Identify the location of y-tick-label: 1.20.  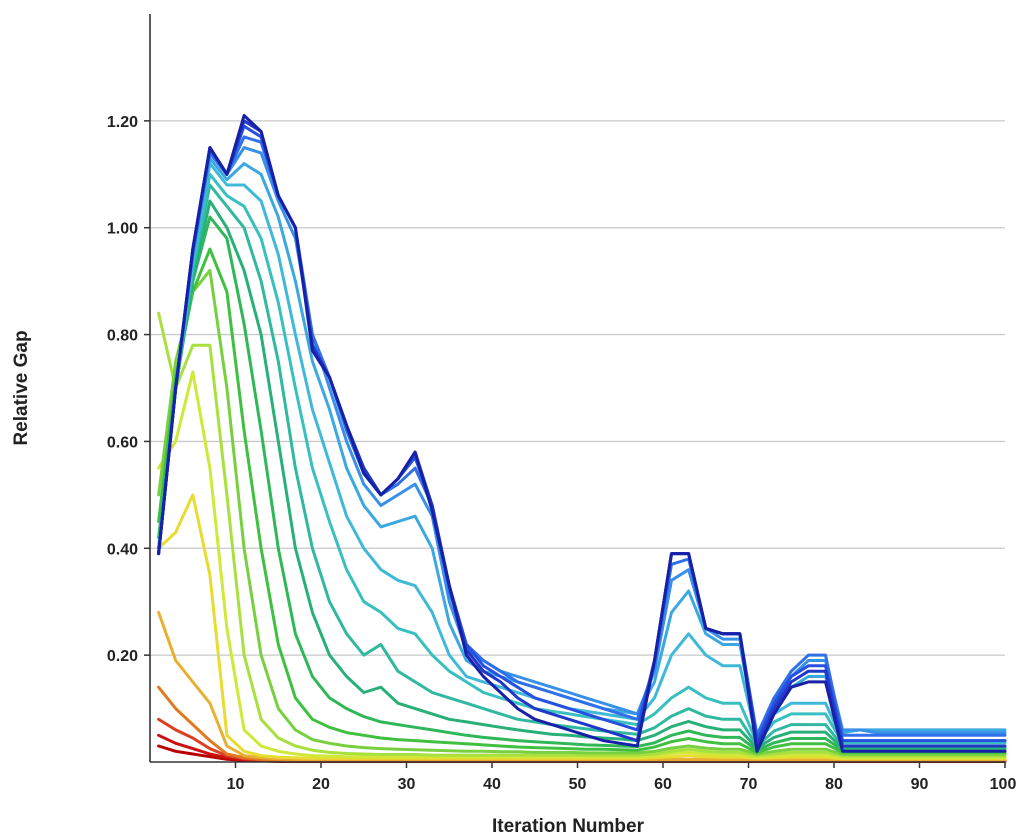
(122, 122).